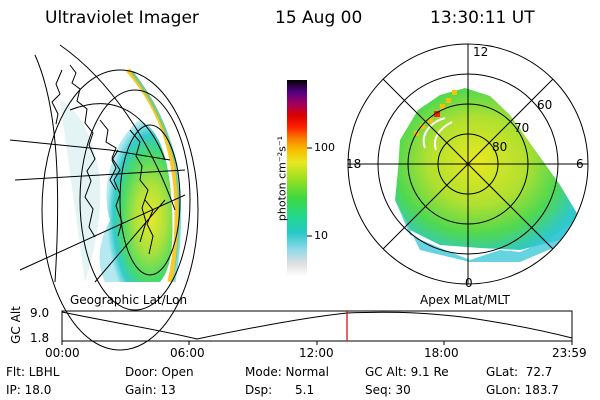 Image resolution: width=600 pixels, height=400 pixels. What do you see at coordinates (407, 372) in the screenshot?
I see `gc-alt-info: GC Alt: 9.1 Re` at bounding box center [407, 372].